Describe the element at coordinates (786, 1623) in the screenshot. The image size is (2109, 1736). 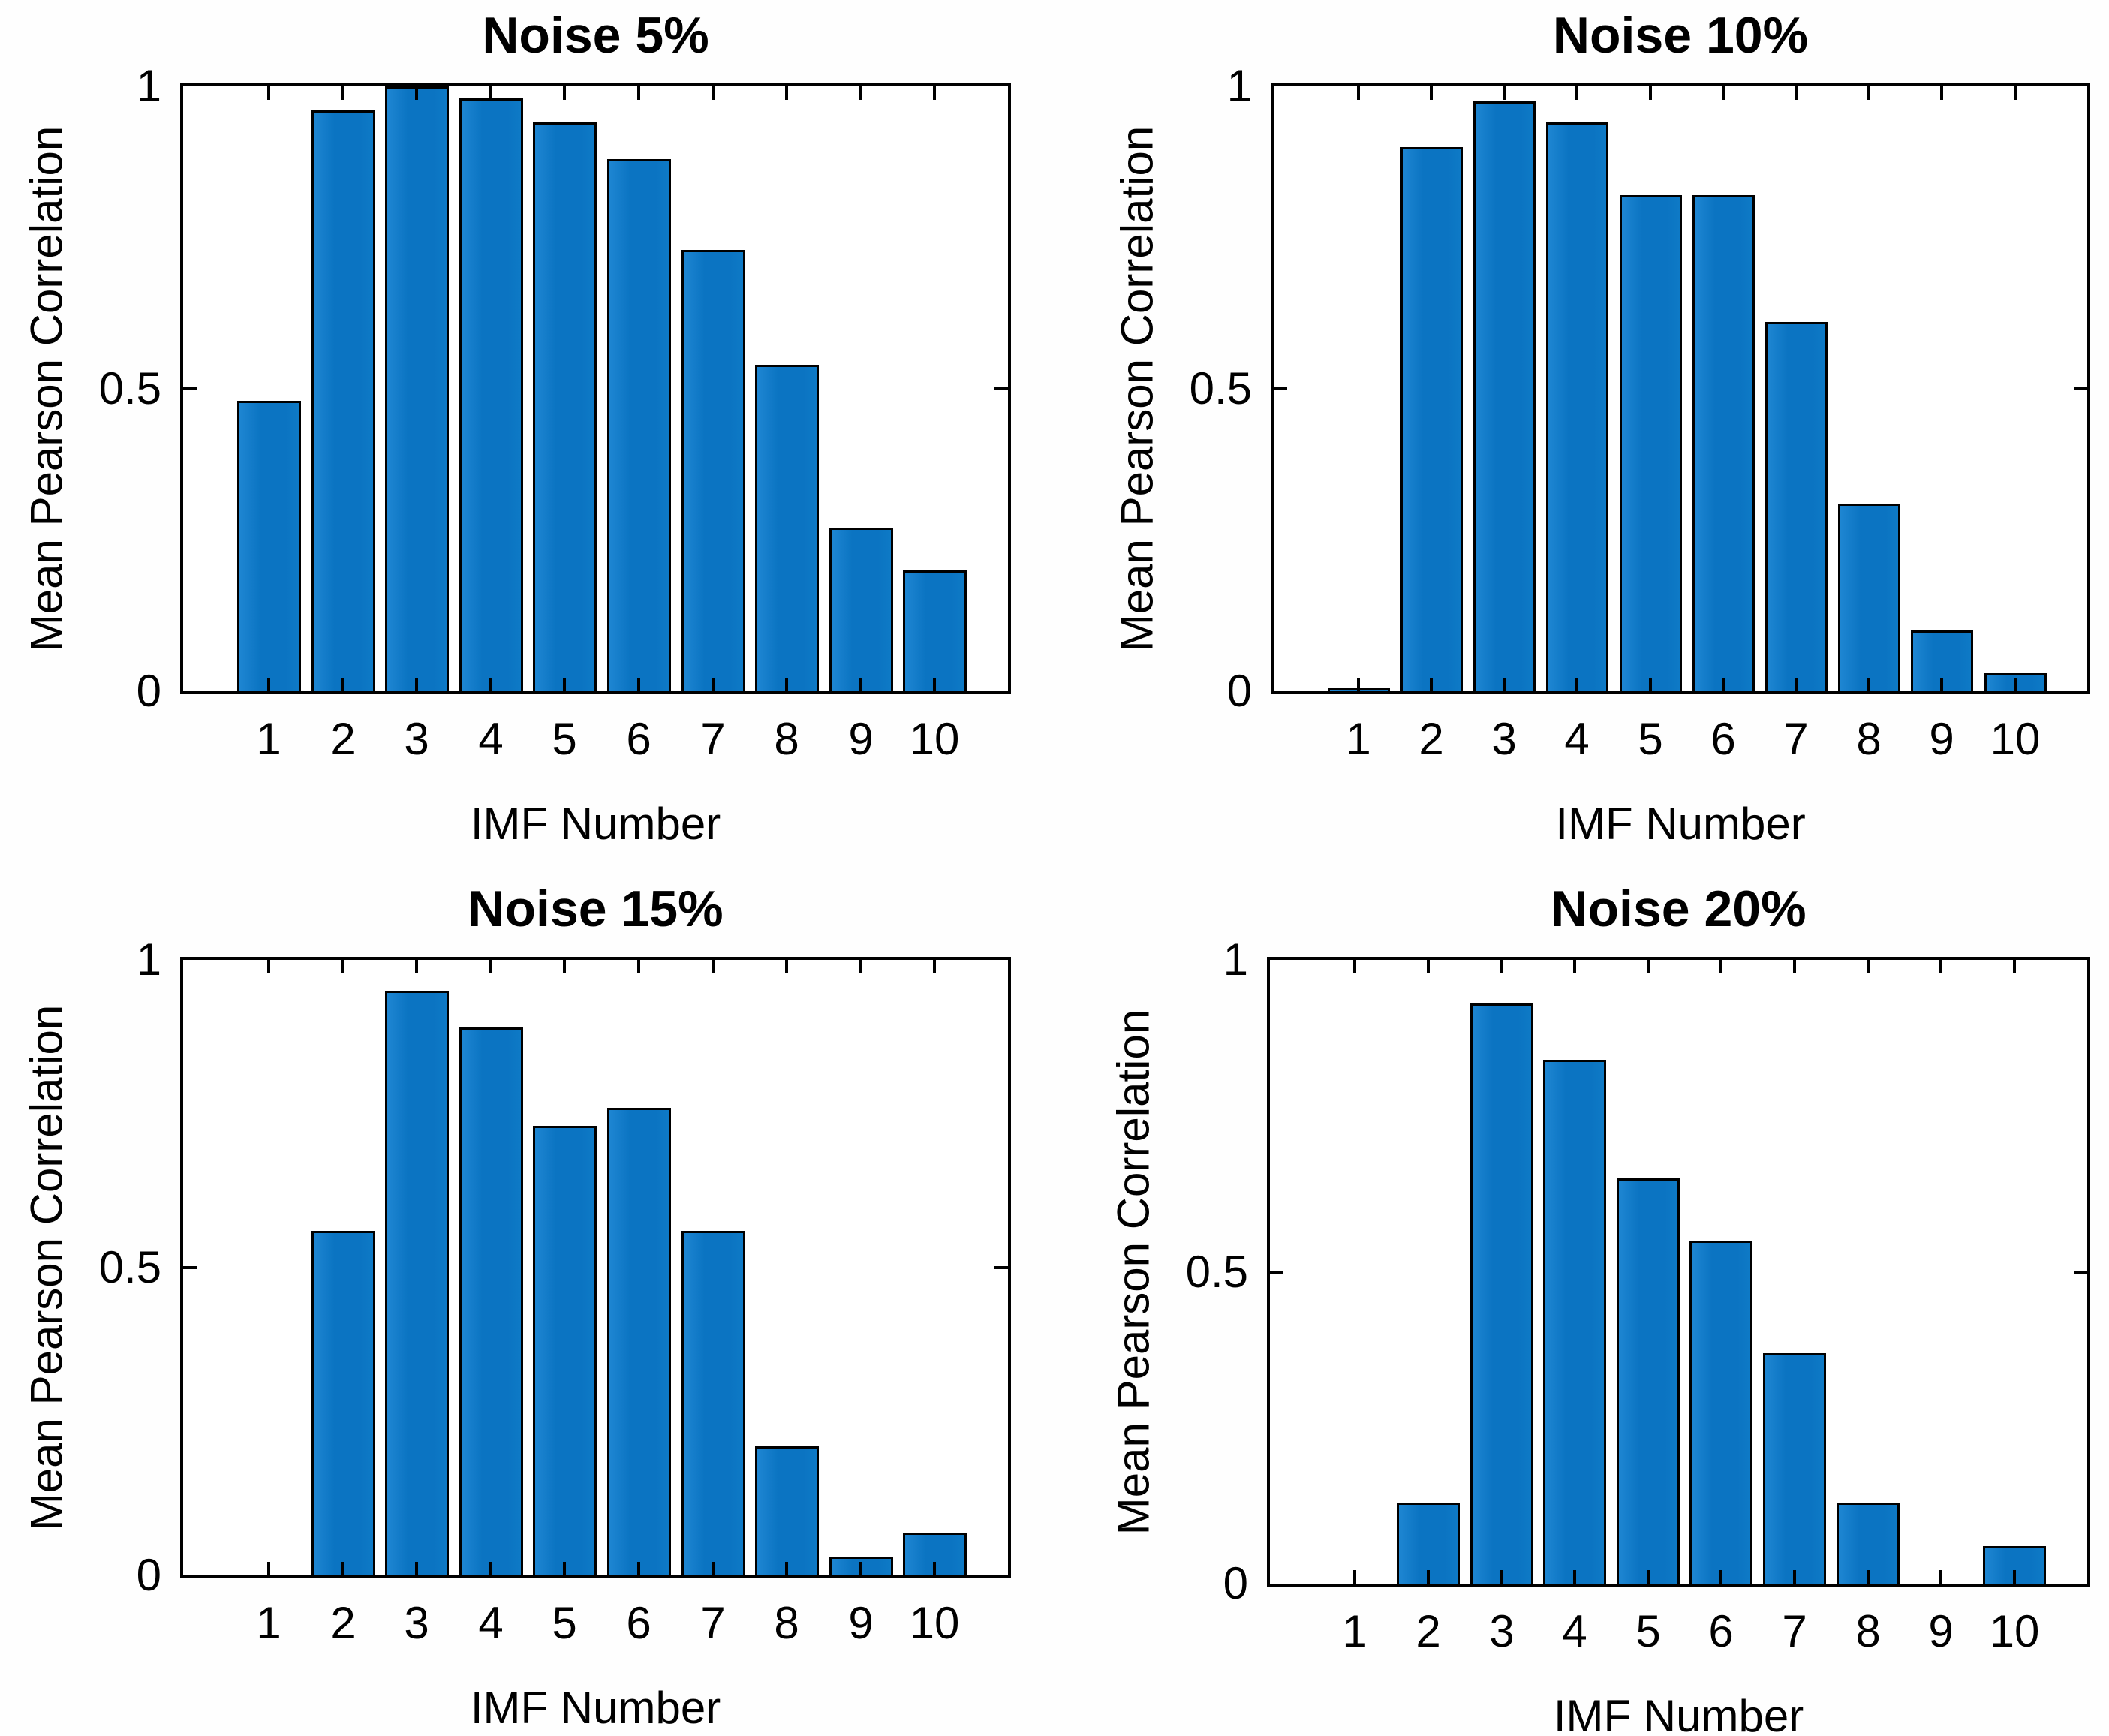
I see `x-tick-label: 8` at that location.